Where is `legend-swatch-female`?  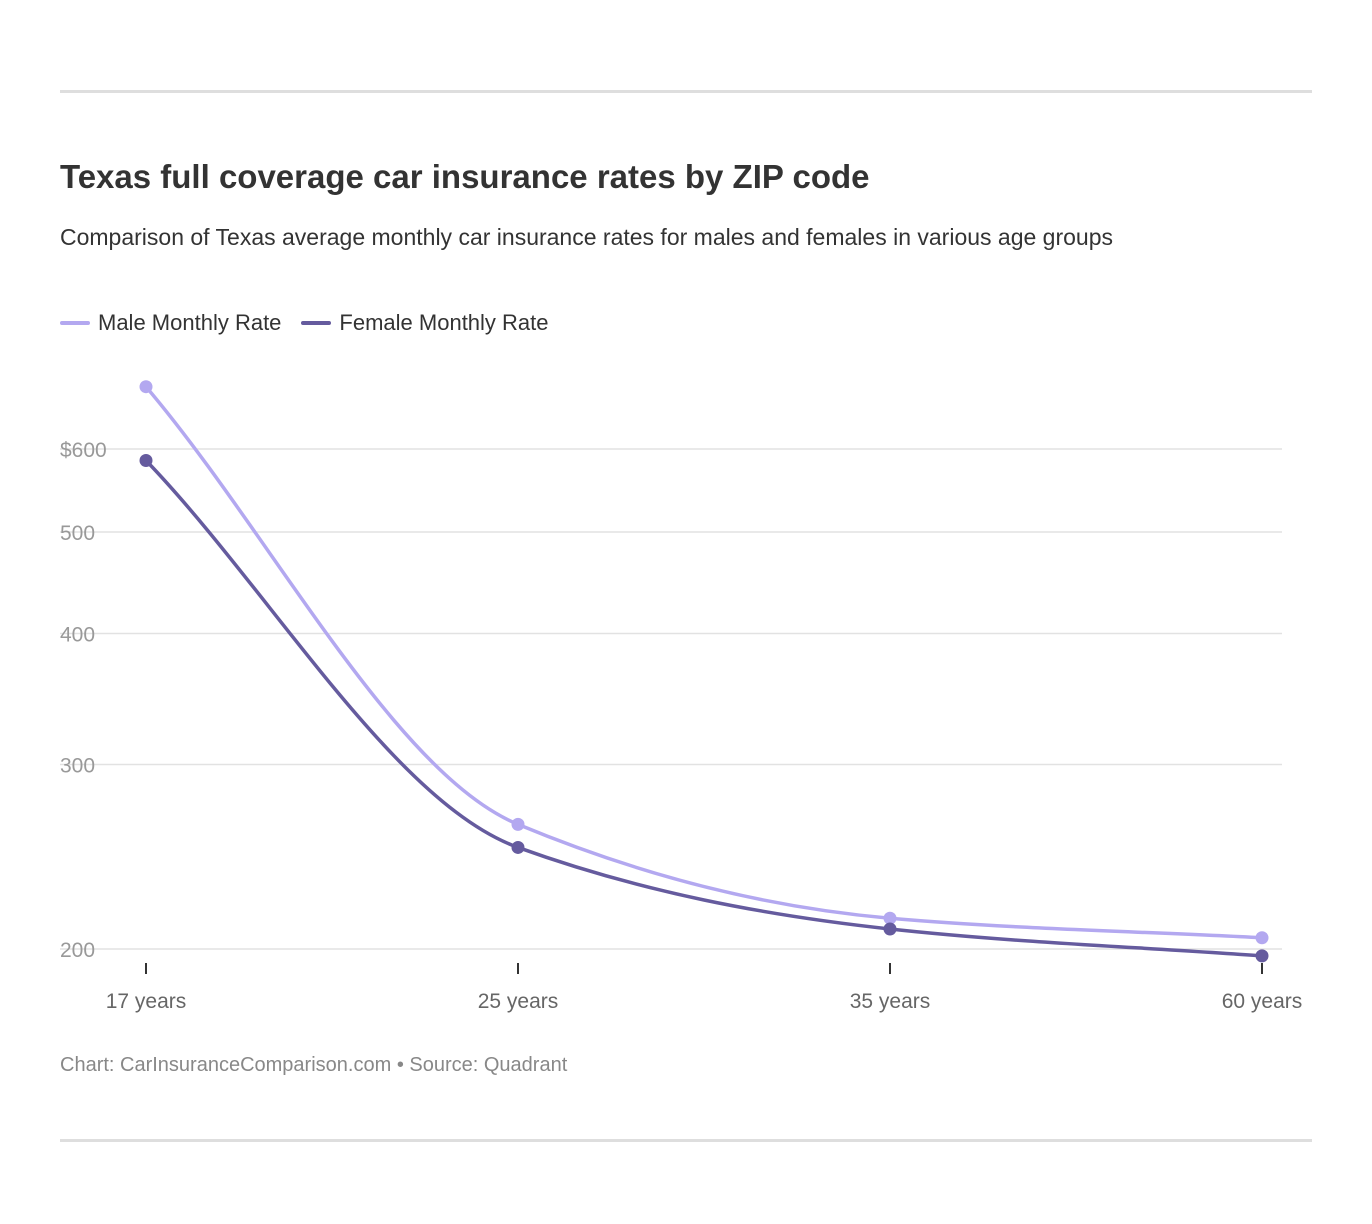
legend-swatch-female is located at coordinates (316, 323).